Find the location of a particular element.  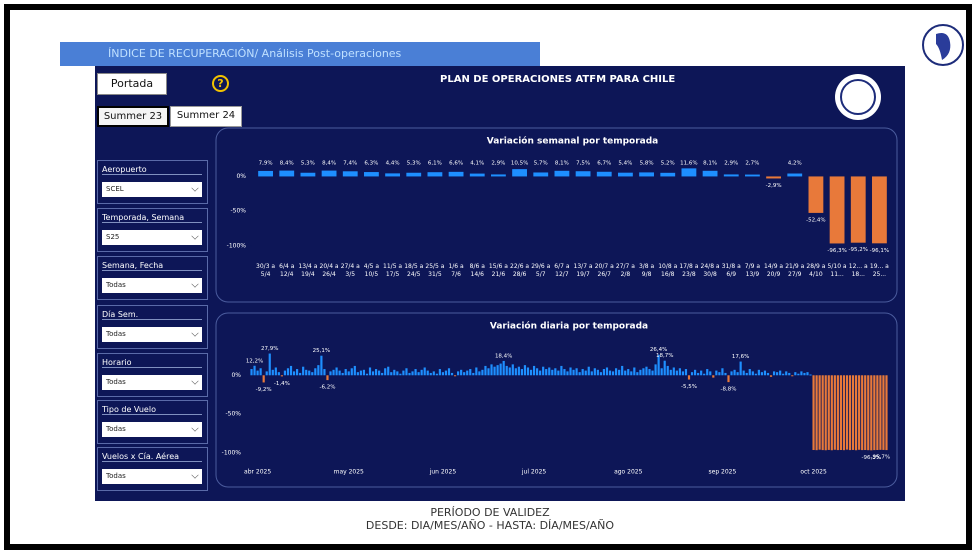

tab: Summer 23 is located at coordinates (133, 116).